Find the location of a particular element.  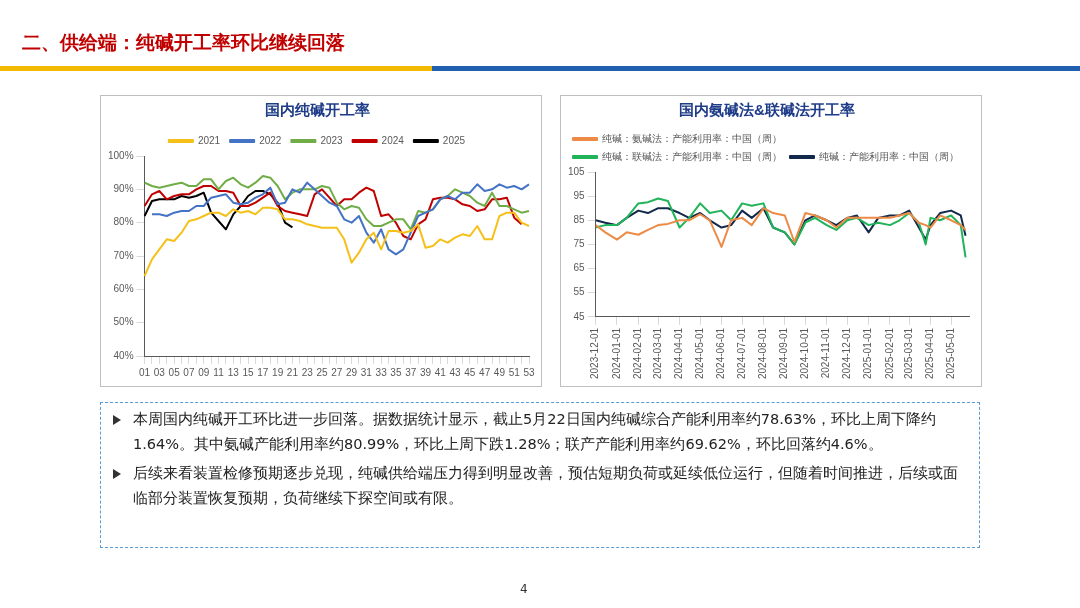

x-tick-label: 2024-01-01 is located at coordinates (616, 353).